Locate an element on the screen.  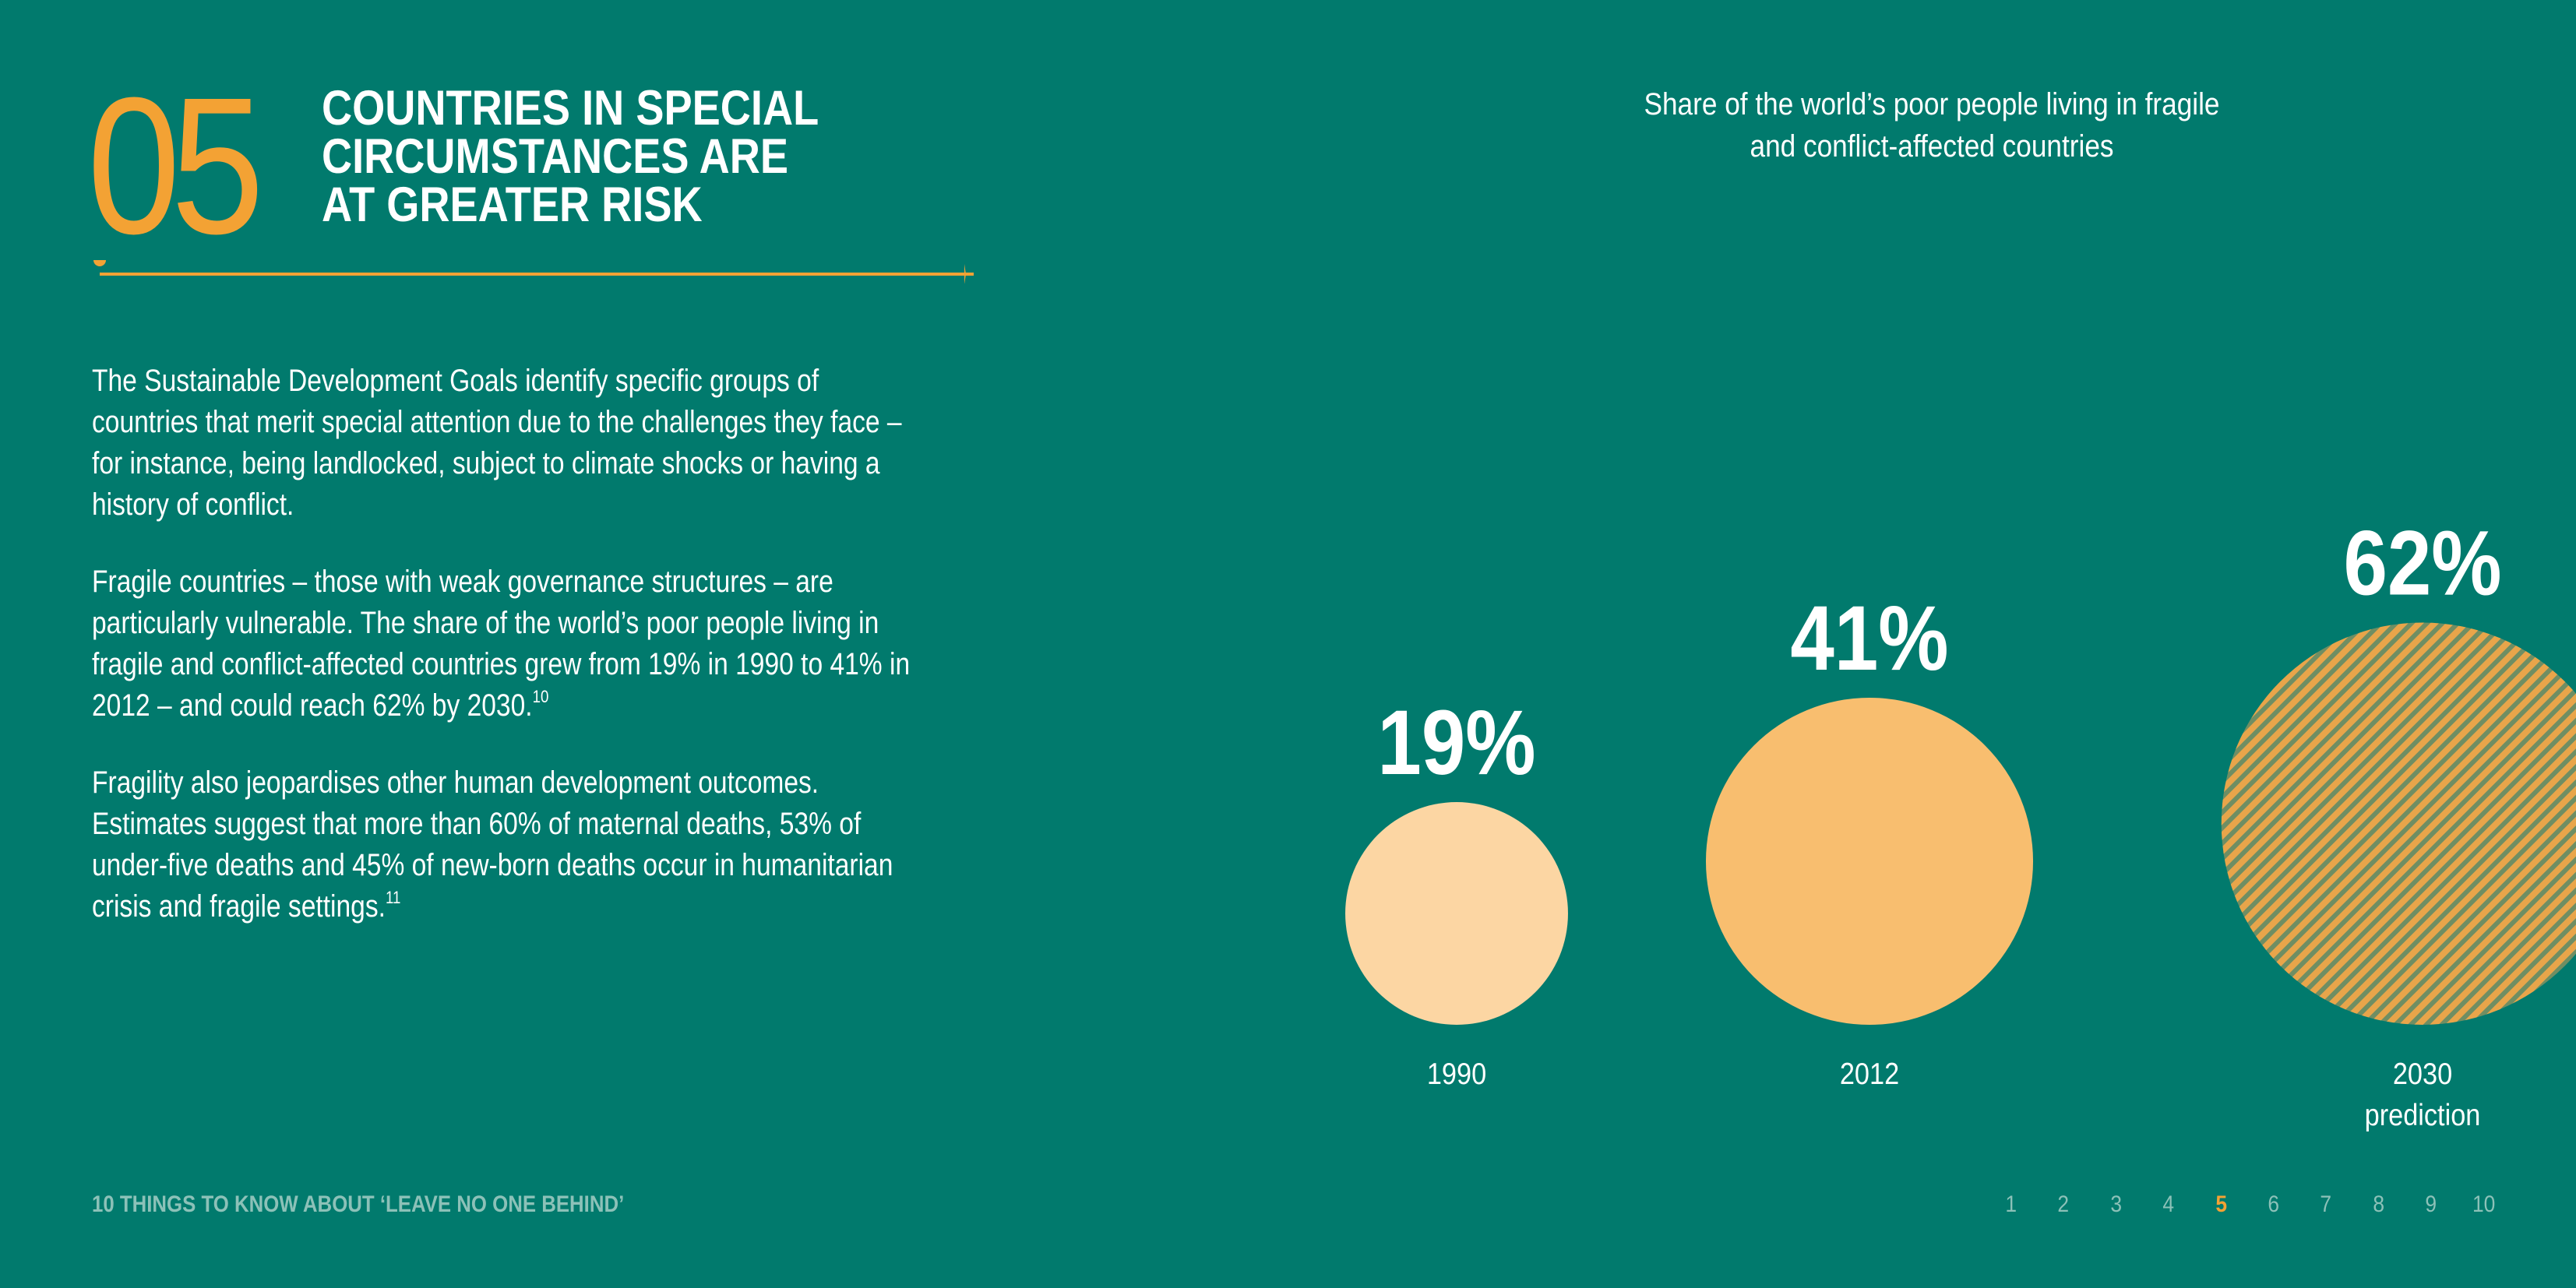
category-label: 1990 is located at coordinates (1456, 1074).